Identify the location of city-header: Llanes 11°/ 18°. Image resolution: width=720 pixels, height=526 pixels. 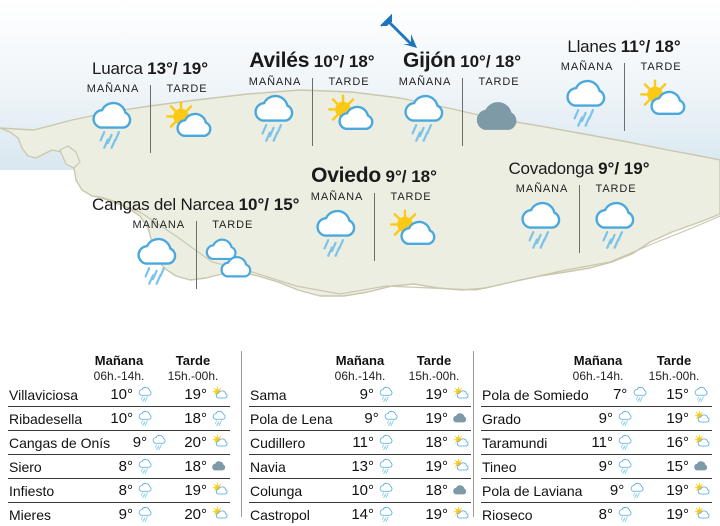
(624, 47).